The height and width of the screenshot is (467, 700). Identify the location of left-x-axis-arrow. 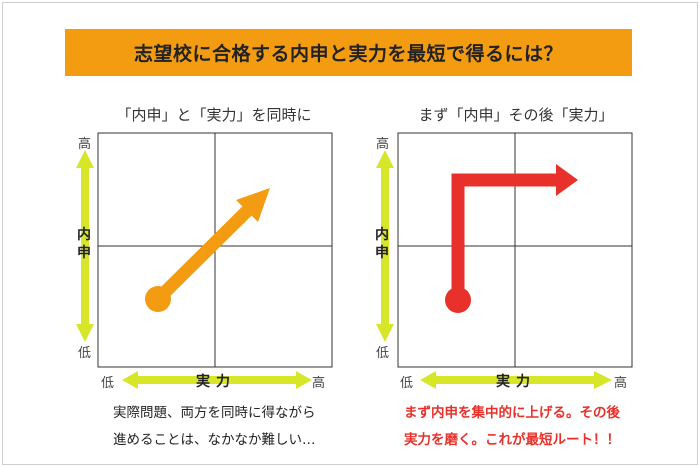
(217, 380).